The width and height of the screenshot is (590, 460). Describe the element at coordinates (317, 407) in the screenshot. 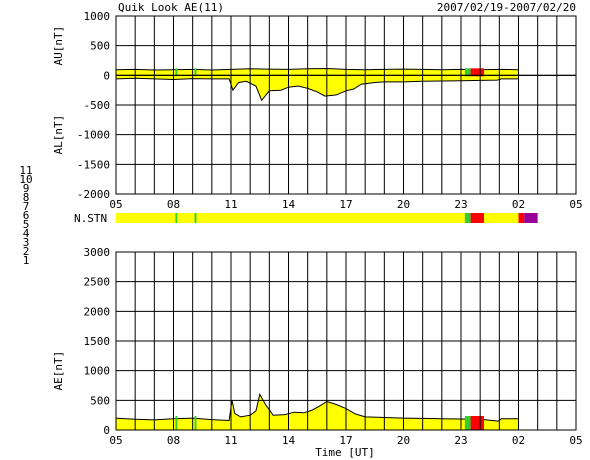

I see `ae-line` at that location.